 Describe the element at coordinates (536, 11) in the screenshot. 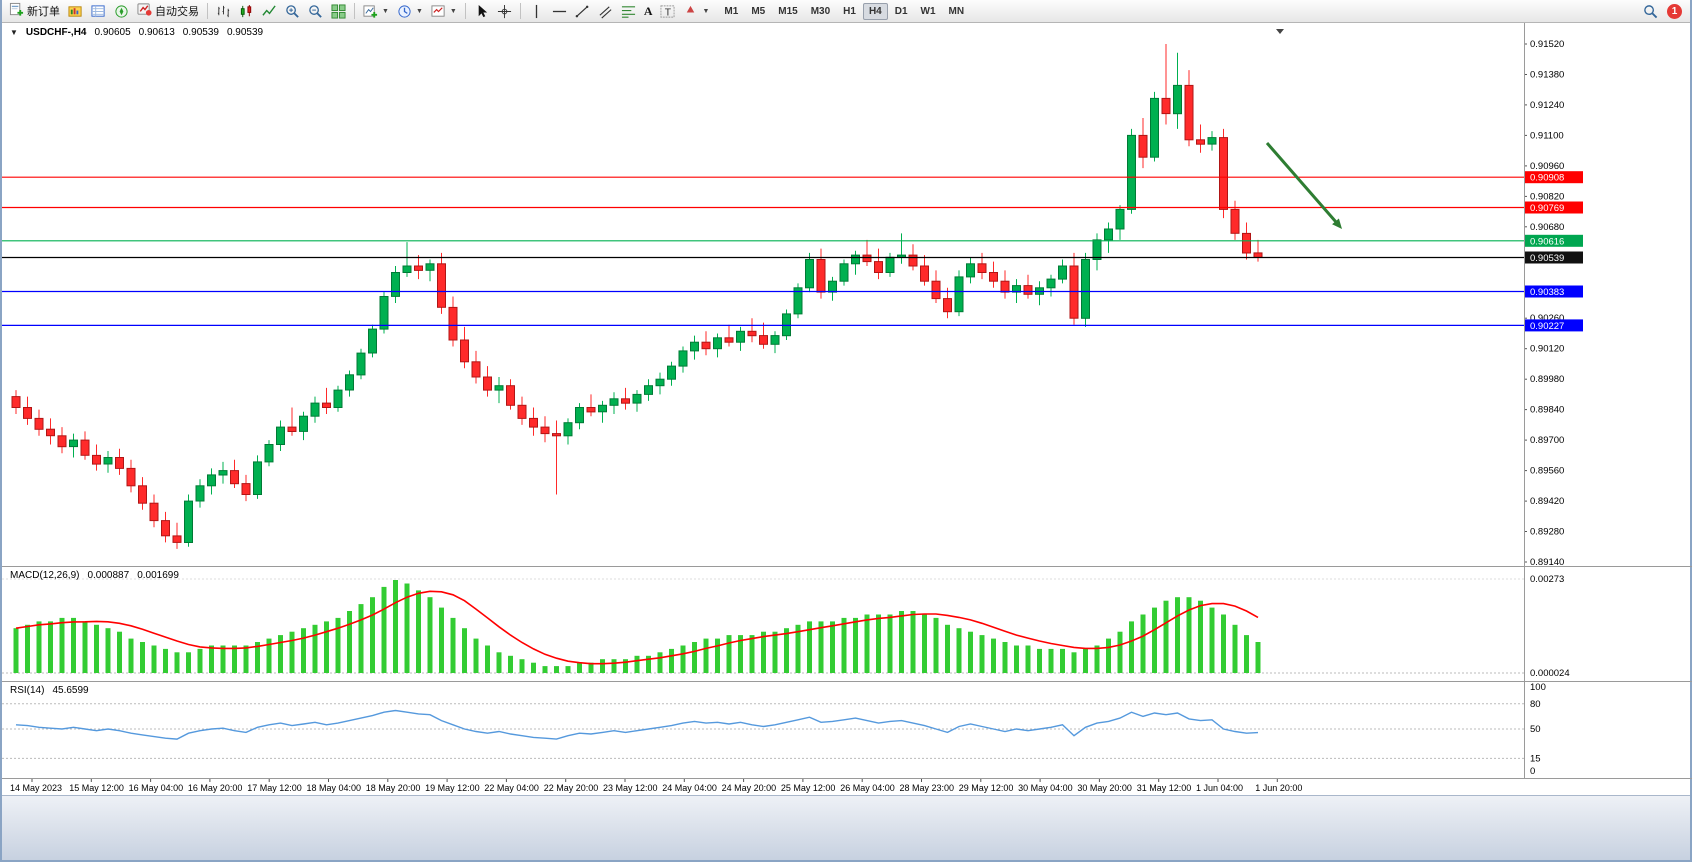

I see `vertical-line-tool-icon` at that location.